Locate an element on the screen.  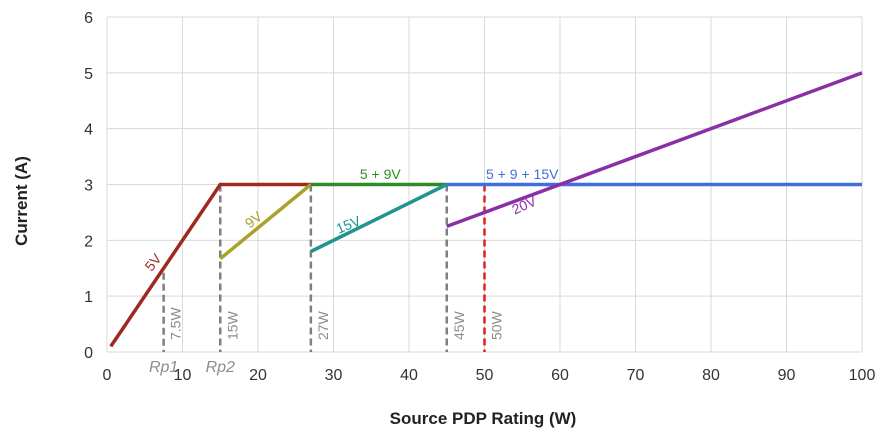
x-tick-label: 60 is located at coordinates (560, 375).